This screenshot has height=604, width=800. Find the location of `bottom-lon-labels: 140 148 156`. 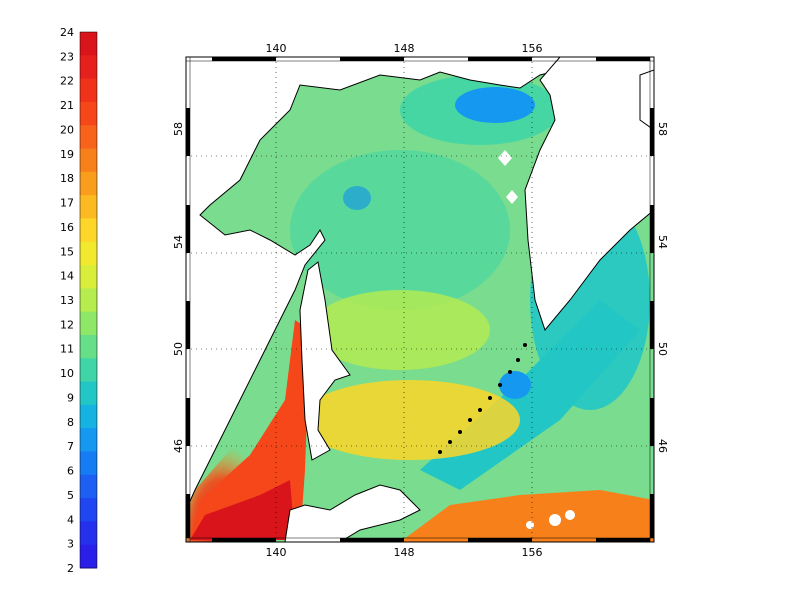

bottom-lon-labels: 140 148 156 is located at coordinates (404, 552).